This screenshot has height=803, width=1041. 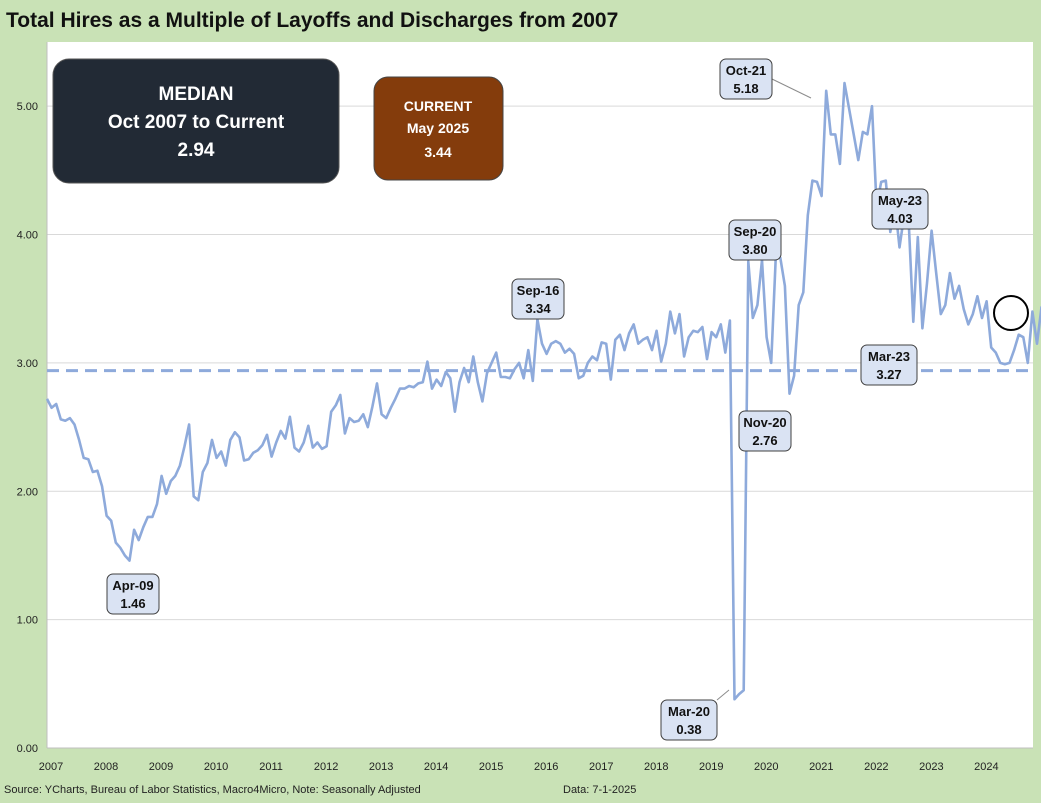 I want to click on x-tick-label: 2019, so click(x=711, y=767).